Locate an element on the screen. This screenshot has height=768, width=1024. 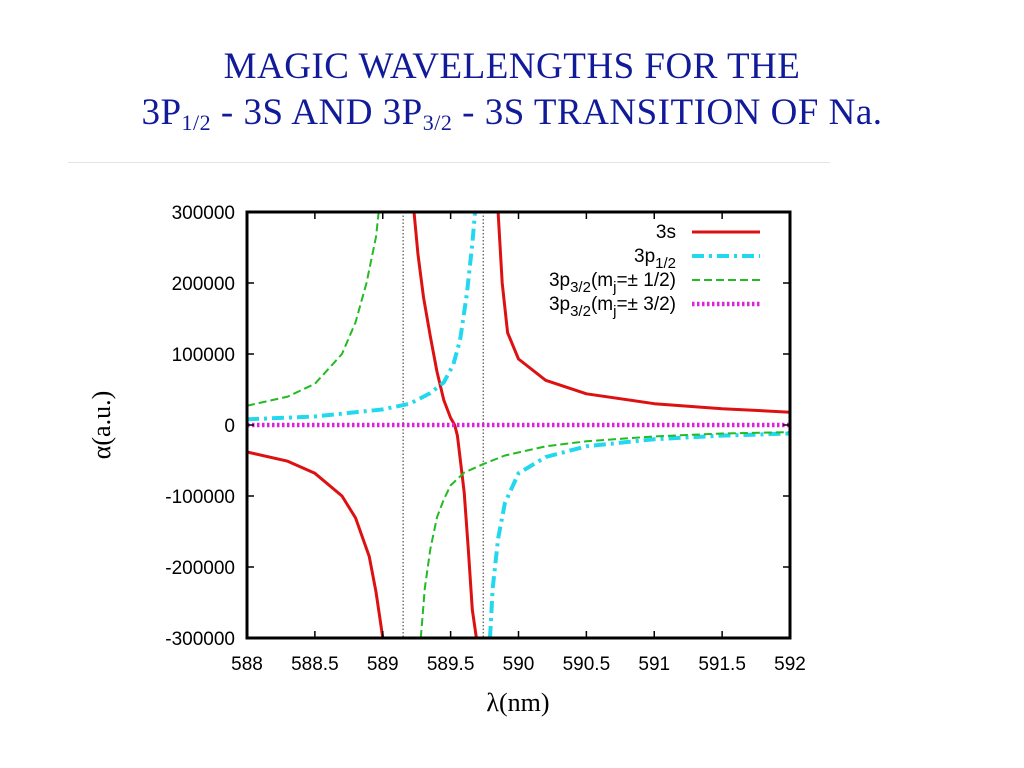
y-tick-label: -300000 is located at coordinates (200, 639).